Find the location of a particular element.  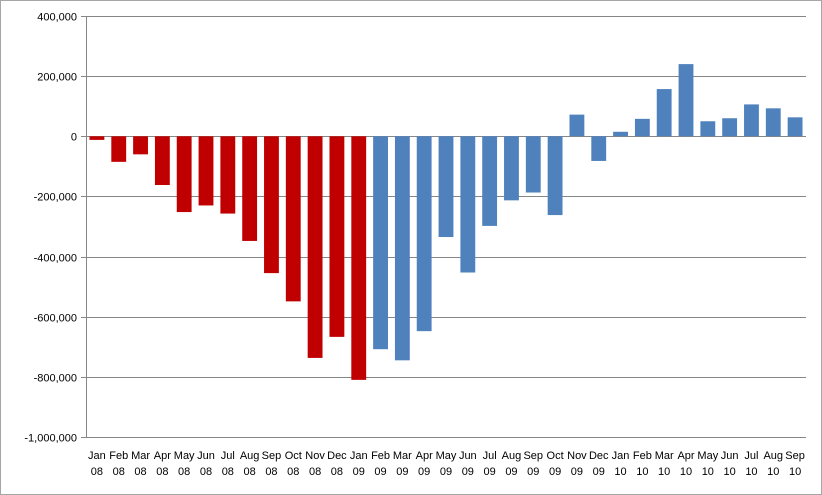

y-tick-label: -200,000 is located at coordinates (55, 198).